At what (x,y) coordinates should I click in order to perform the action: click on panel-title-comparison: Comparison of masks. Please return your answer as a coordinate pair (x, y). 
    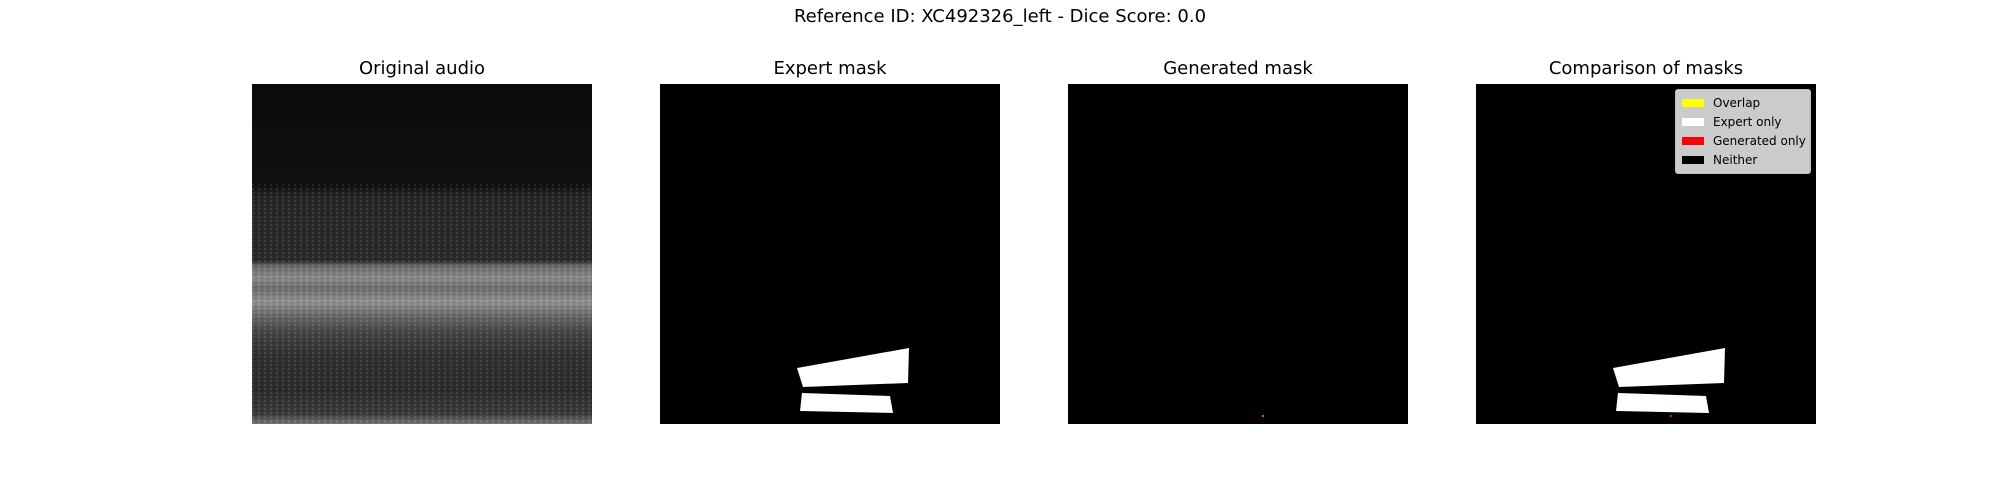
    Looking at the image, I should click on (1646, 68).